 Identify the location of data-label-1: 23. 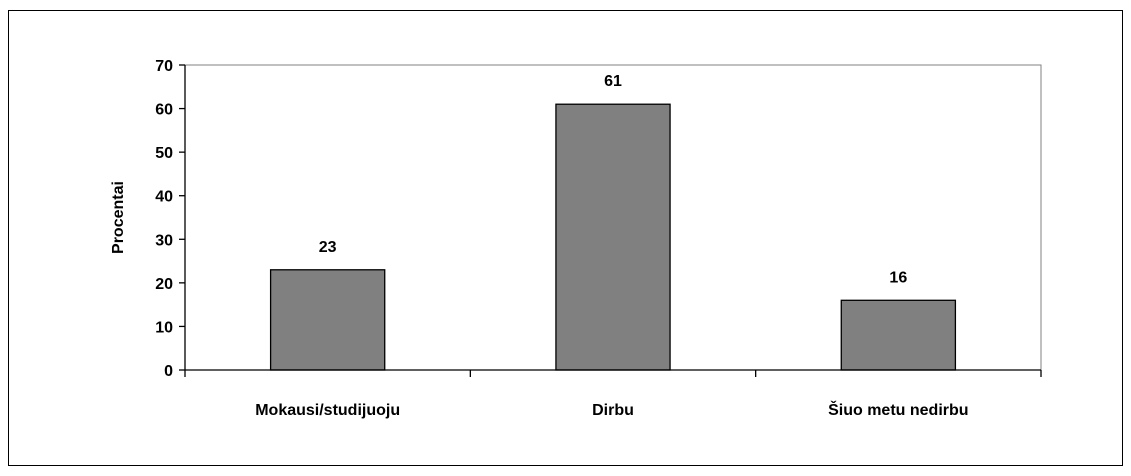
(328, 247).